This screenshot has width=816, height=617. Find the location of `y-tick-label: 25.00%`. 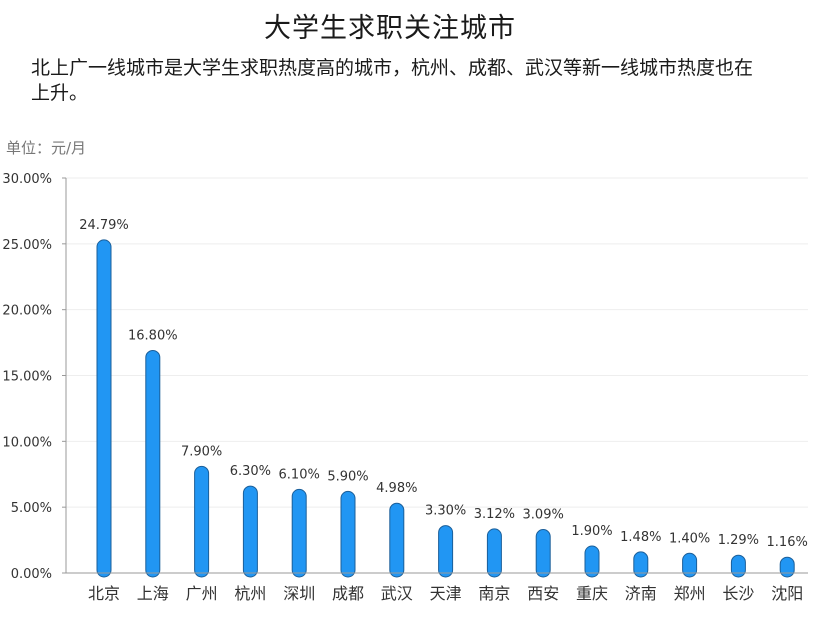

y-tick-label: 25.00% is located at coordinates (27, 245).